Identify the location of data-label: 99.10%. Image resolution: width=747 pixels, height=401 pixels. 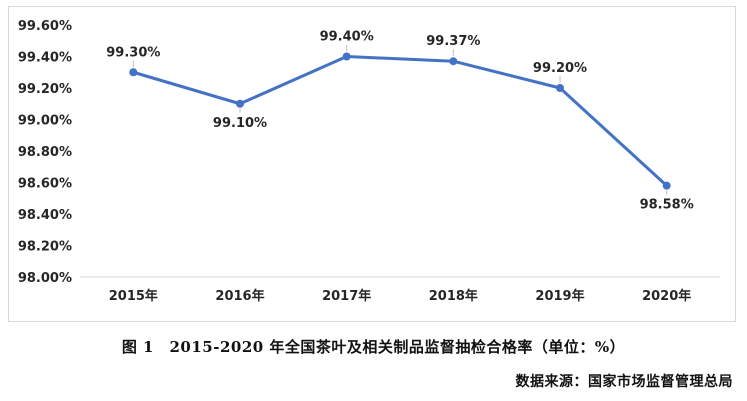
(240, 123).